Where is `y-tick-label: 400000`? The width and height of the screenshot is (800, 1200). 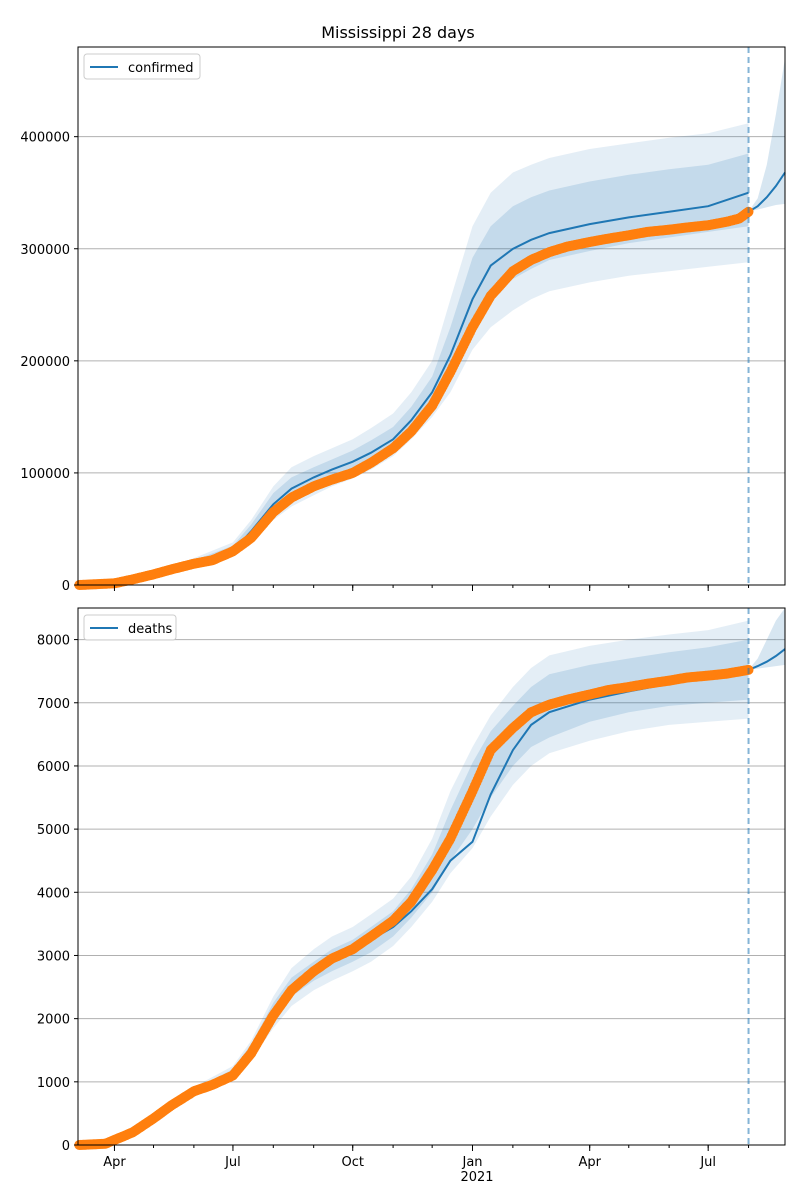 y-tick-label: 400000 is located at coordinates (45, 138).